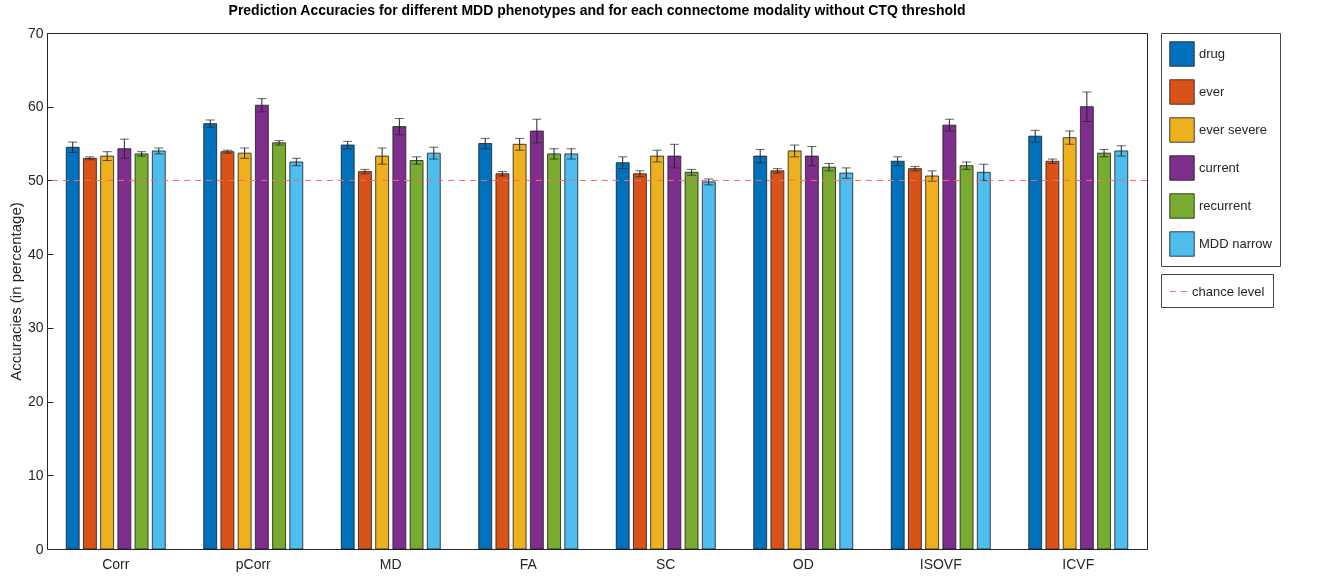 This screenshot has height=579, width=1317. What do you see at coordinates (35, 253) in the screenshot?
I see `y-tick-label: 40` at bounding box center [35, 253].